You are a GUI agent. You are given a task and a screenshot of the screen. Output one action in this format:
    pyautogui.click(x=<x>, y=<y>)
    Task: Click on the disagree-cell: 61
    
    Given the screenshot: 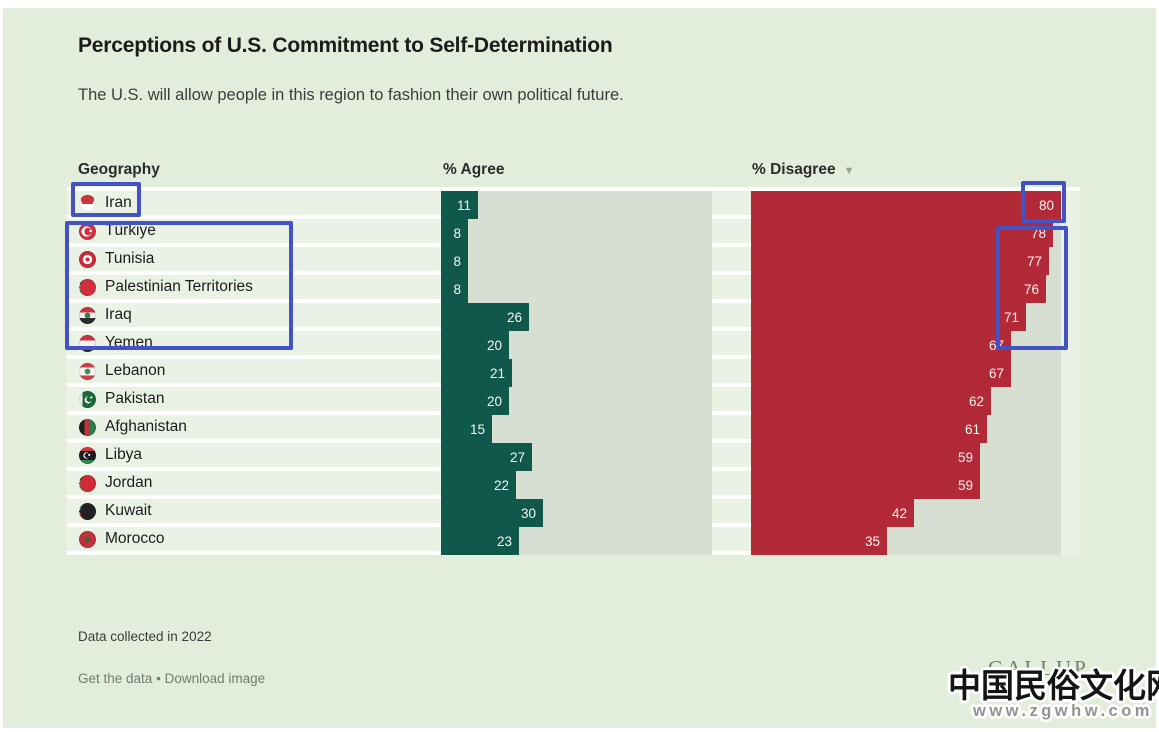 What is the action you would take?
    pyautogui.click(x=915, y=429)
    